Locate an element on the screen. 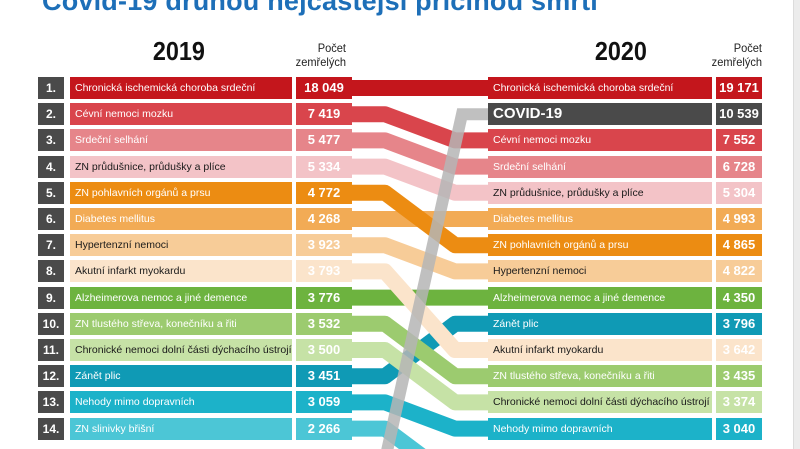 The image size is (800, 449). row-2020: Zánět plic 3 796 is located at coordinates (400, 323).